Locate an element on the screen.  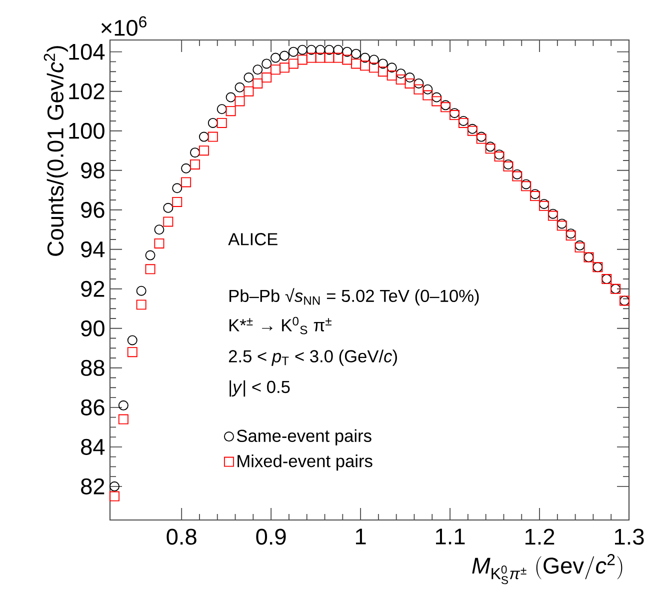
y-tick-label: 104 is located at coordinates (87, 52).